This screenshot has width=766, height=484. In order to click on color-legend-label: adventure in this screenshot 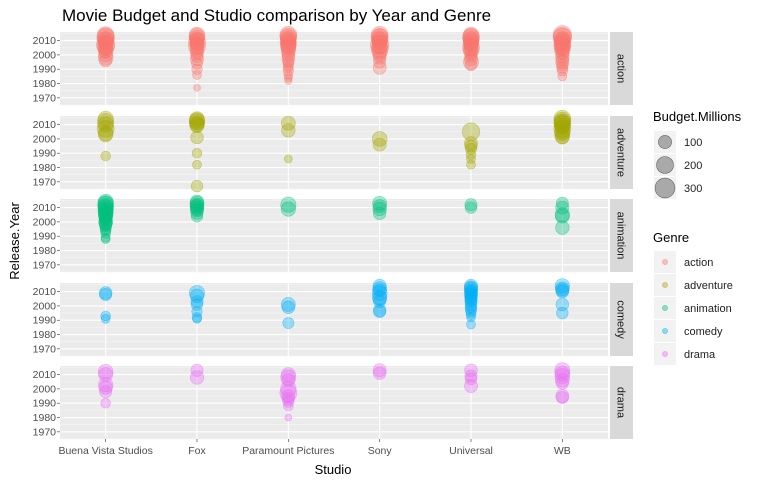, I will do `click(708, 286)`.